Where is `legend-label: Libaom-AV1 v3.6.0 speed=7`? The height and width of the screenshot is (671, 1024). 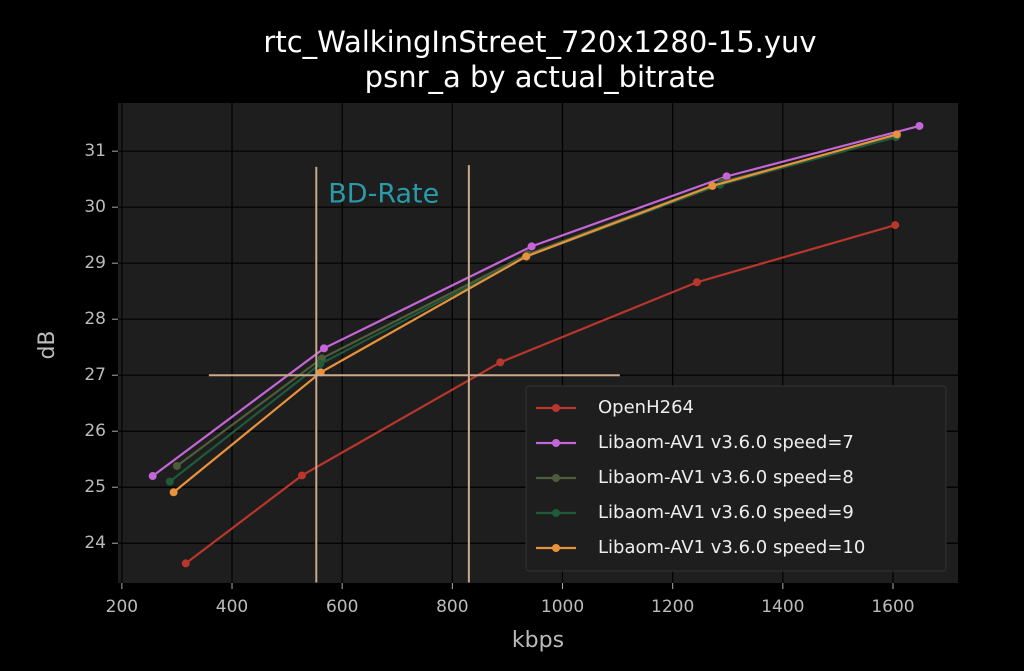 legend-label: Libaom-AV1 v3.6.0 speed=7 is located at coordinates (726, 442).